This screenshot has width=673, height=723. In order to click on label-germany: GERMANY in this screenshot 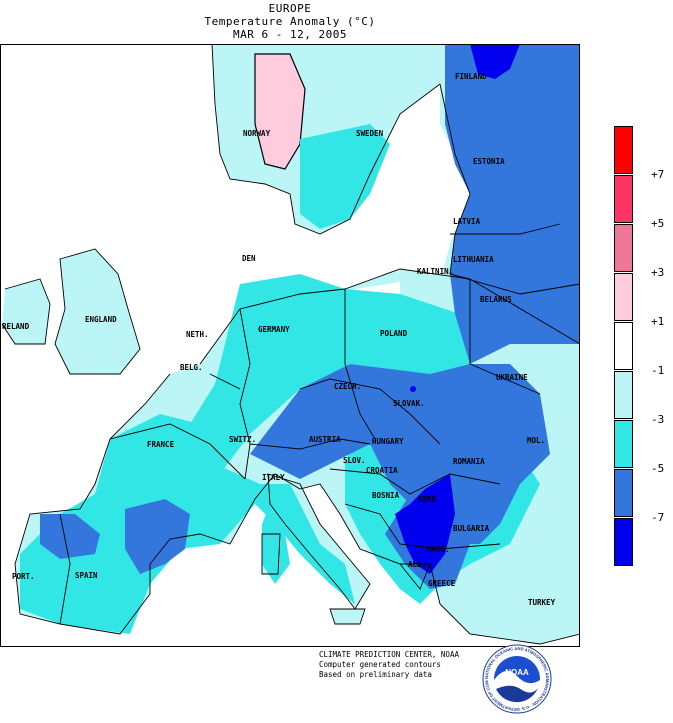, I will do `click(274, 329)`.